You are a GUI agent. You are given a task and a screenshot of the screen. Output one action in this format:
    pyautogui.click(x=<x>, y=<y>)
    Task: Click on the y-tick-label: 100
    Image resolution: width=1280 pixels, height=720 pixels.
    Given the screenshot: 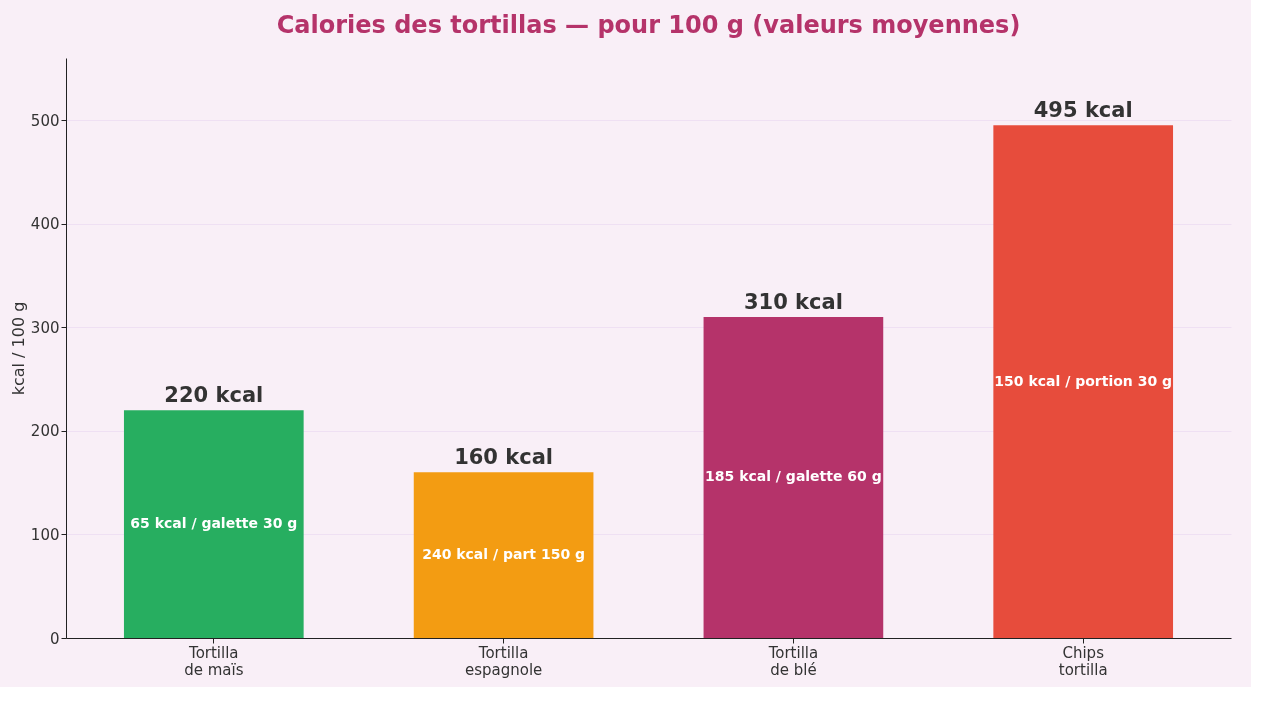 What is the action you would take?
    pyautogui.click(x=45, y=534)
    